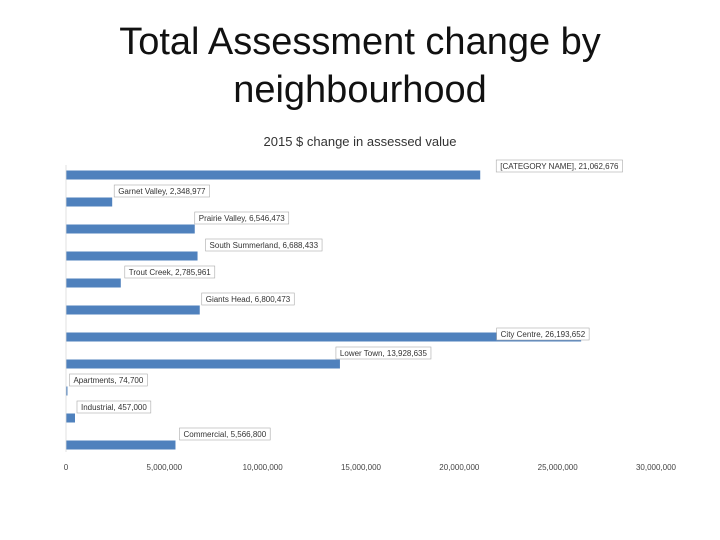 The image size is (720, 540). What do you see at coordinates (66, 467) in the screenshot?
I see `x-tick-label-0: 0` at bounding box center [66, 467].